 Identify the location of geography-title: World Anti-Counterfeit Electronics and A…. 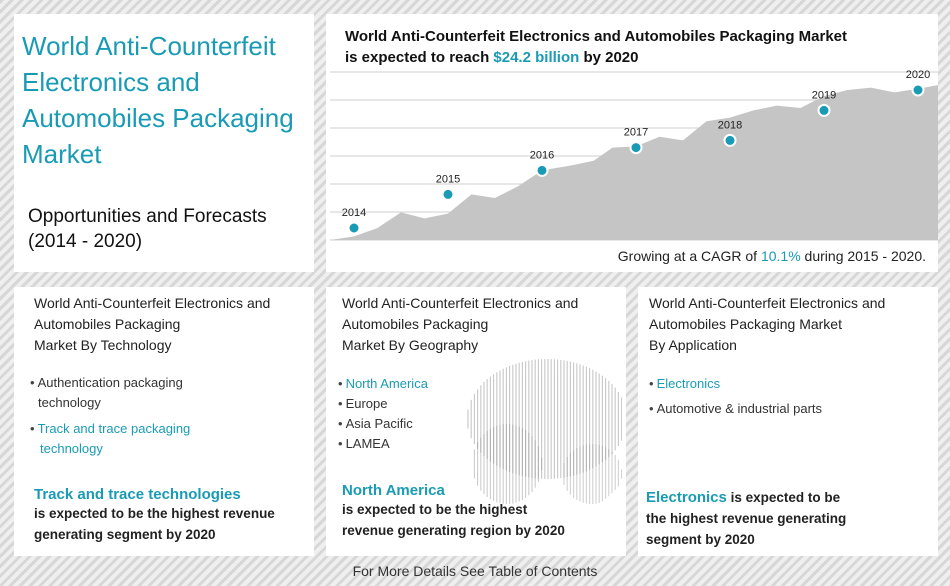
(479, 324).